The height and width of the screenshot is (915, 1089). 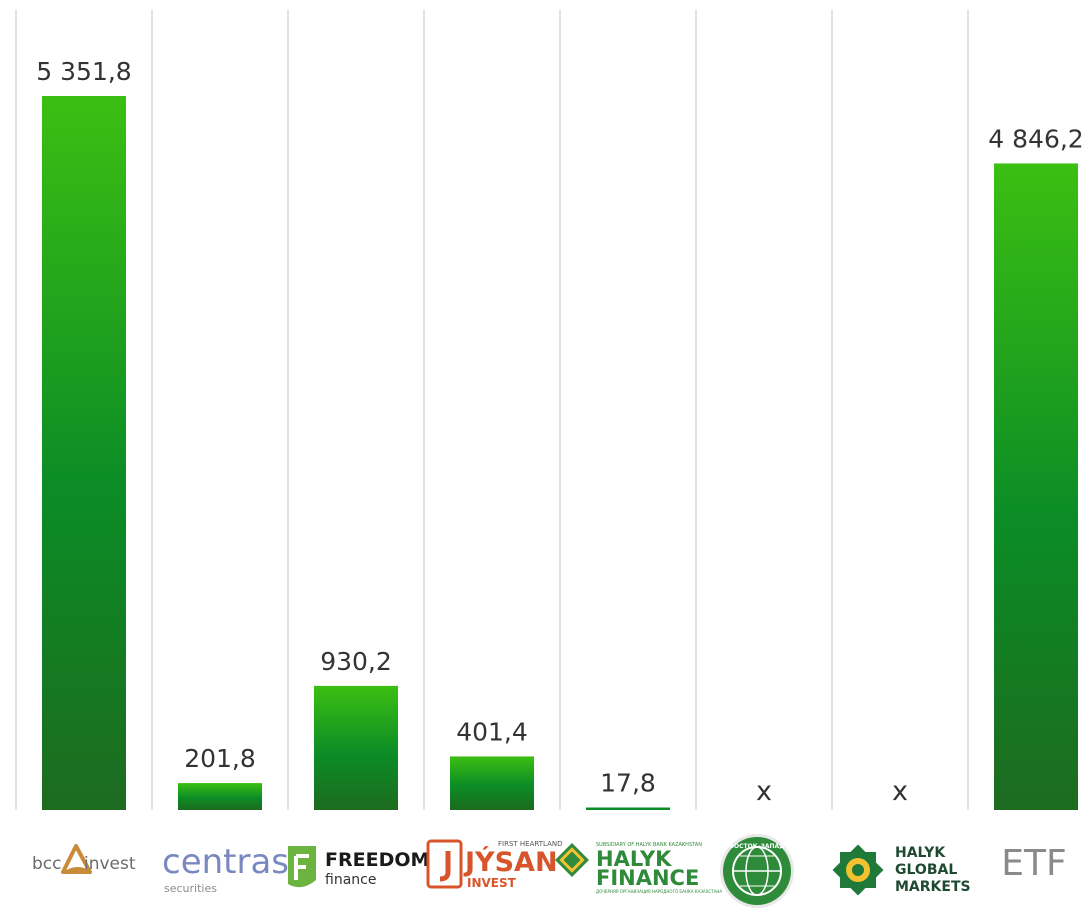 I want to click on finance-wordmark: finance, so click(x=350, y=880).